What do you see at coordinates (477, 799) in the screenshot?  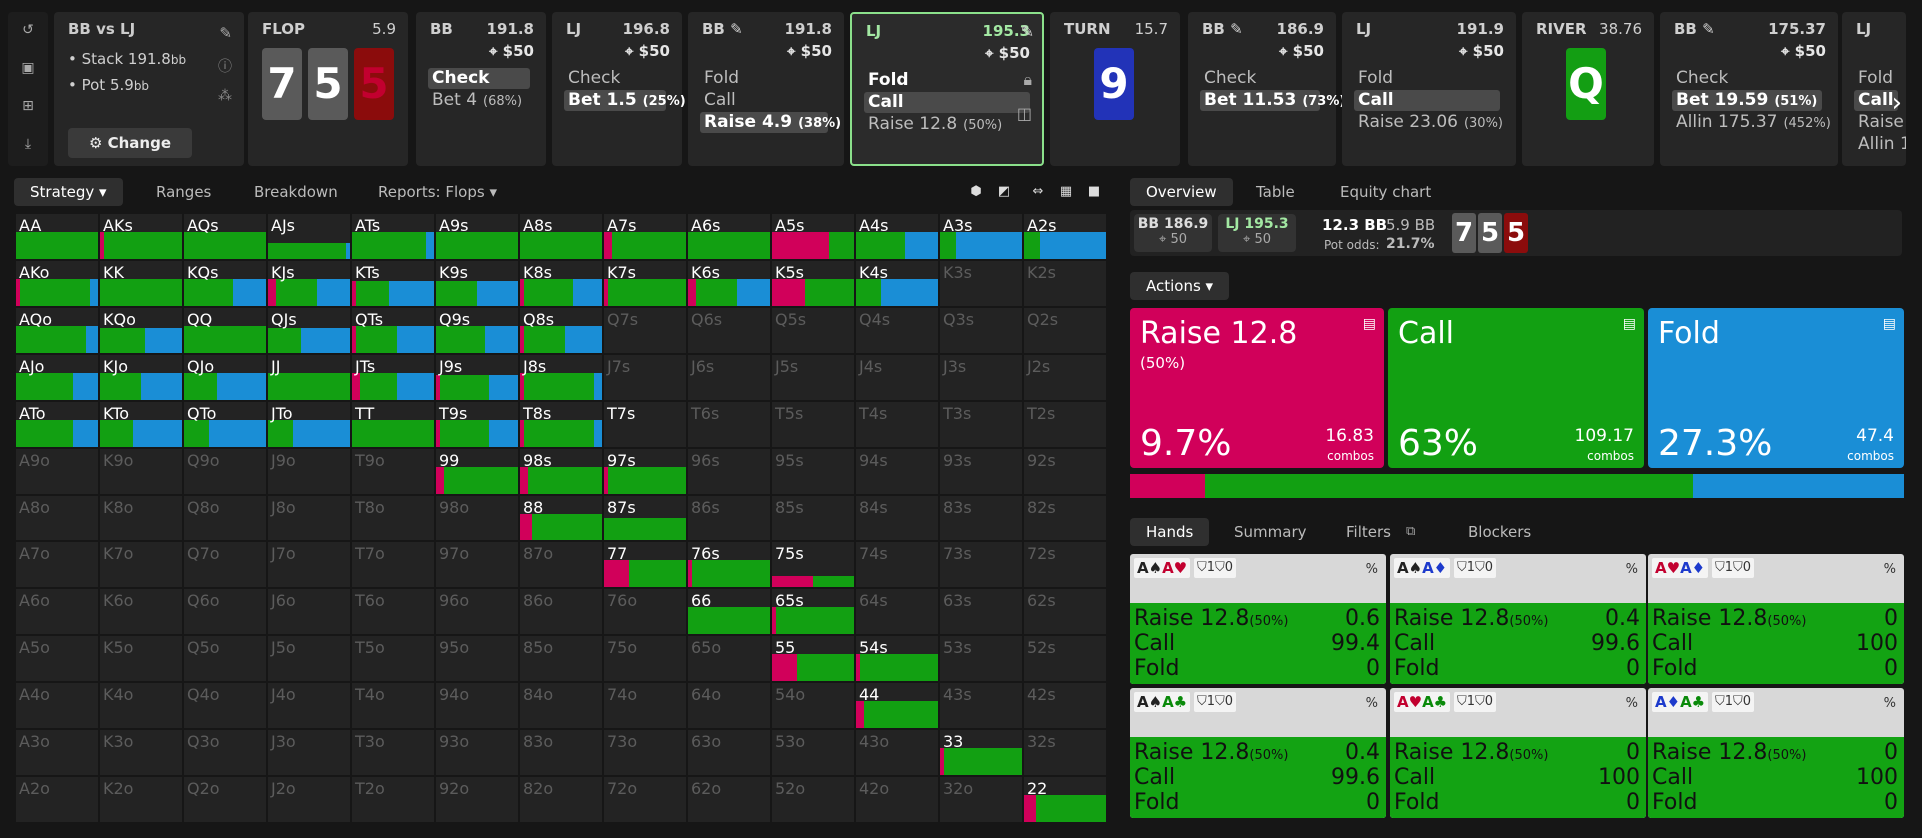 I see `hand-cell: 92o` at bounding box center [477, 799].